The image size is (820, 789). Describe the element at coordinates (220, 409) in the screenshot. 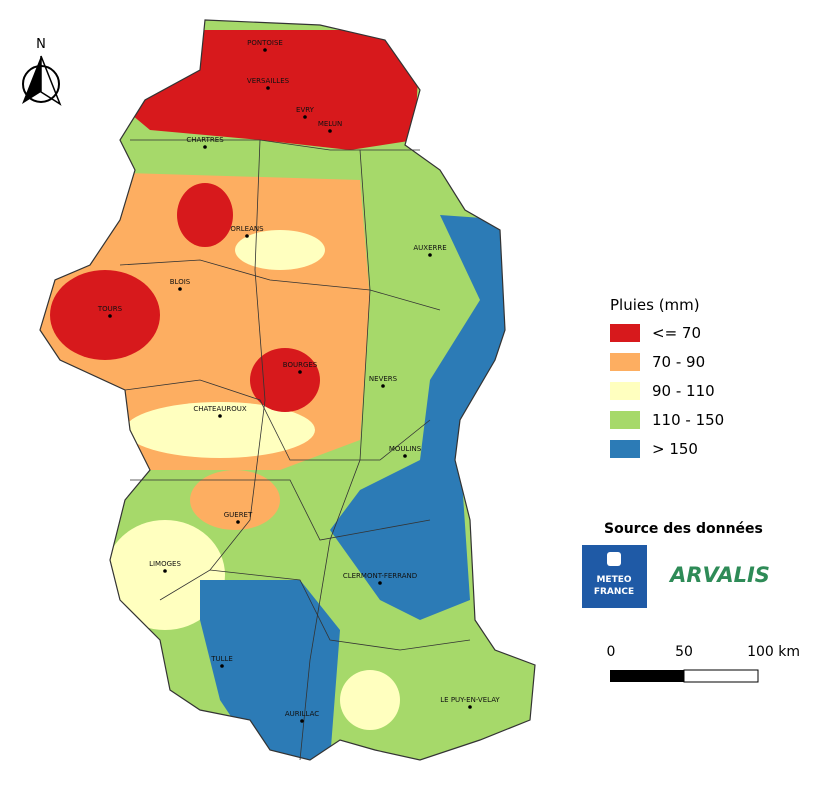

I see `city-label: CHATEAUROUX` at that location.